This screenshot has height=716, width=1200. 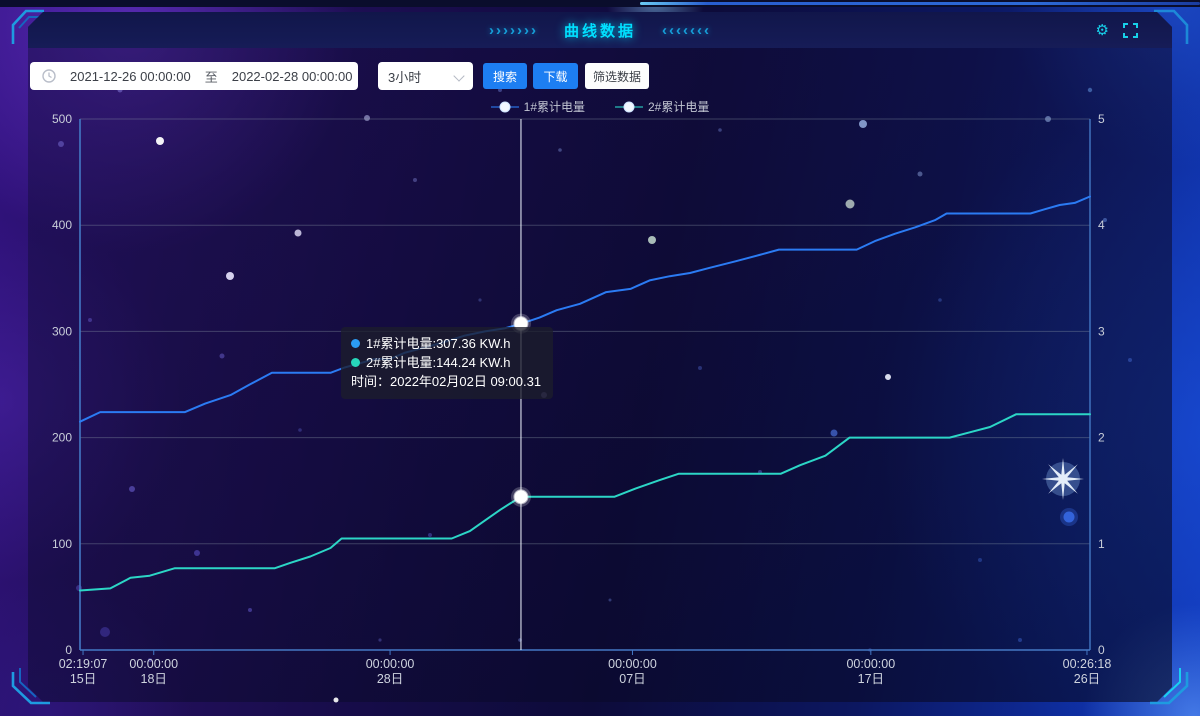 What do you see at coordinates (68, 650) in the screenshot?
I see `y-axis-left-label: 0` at bounding box center [68, 650].